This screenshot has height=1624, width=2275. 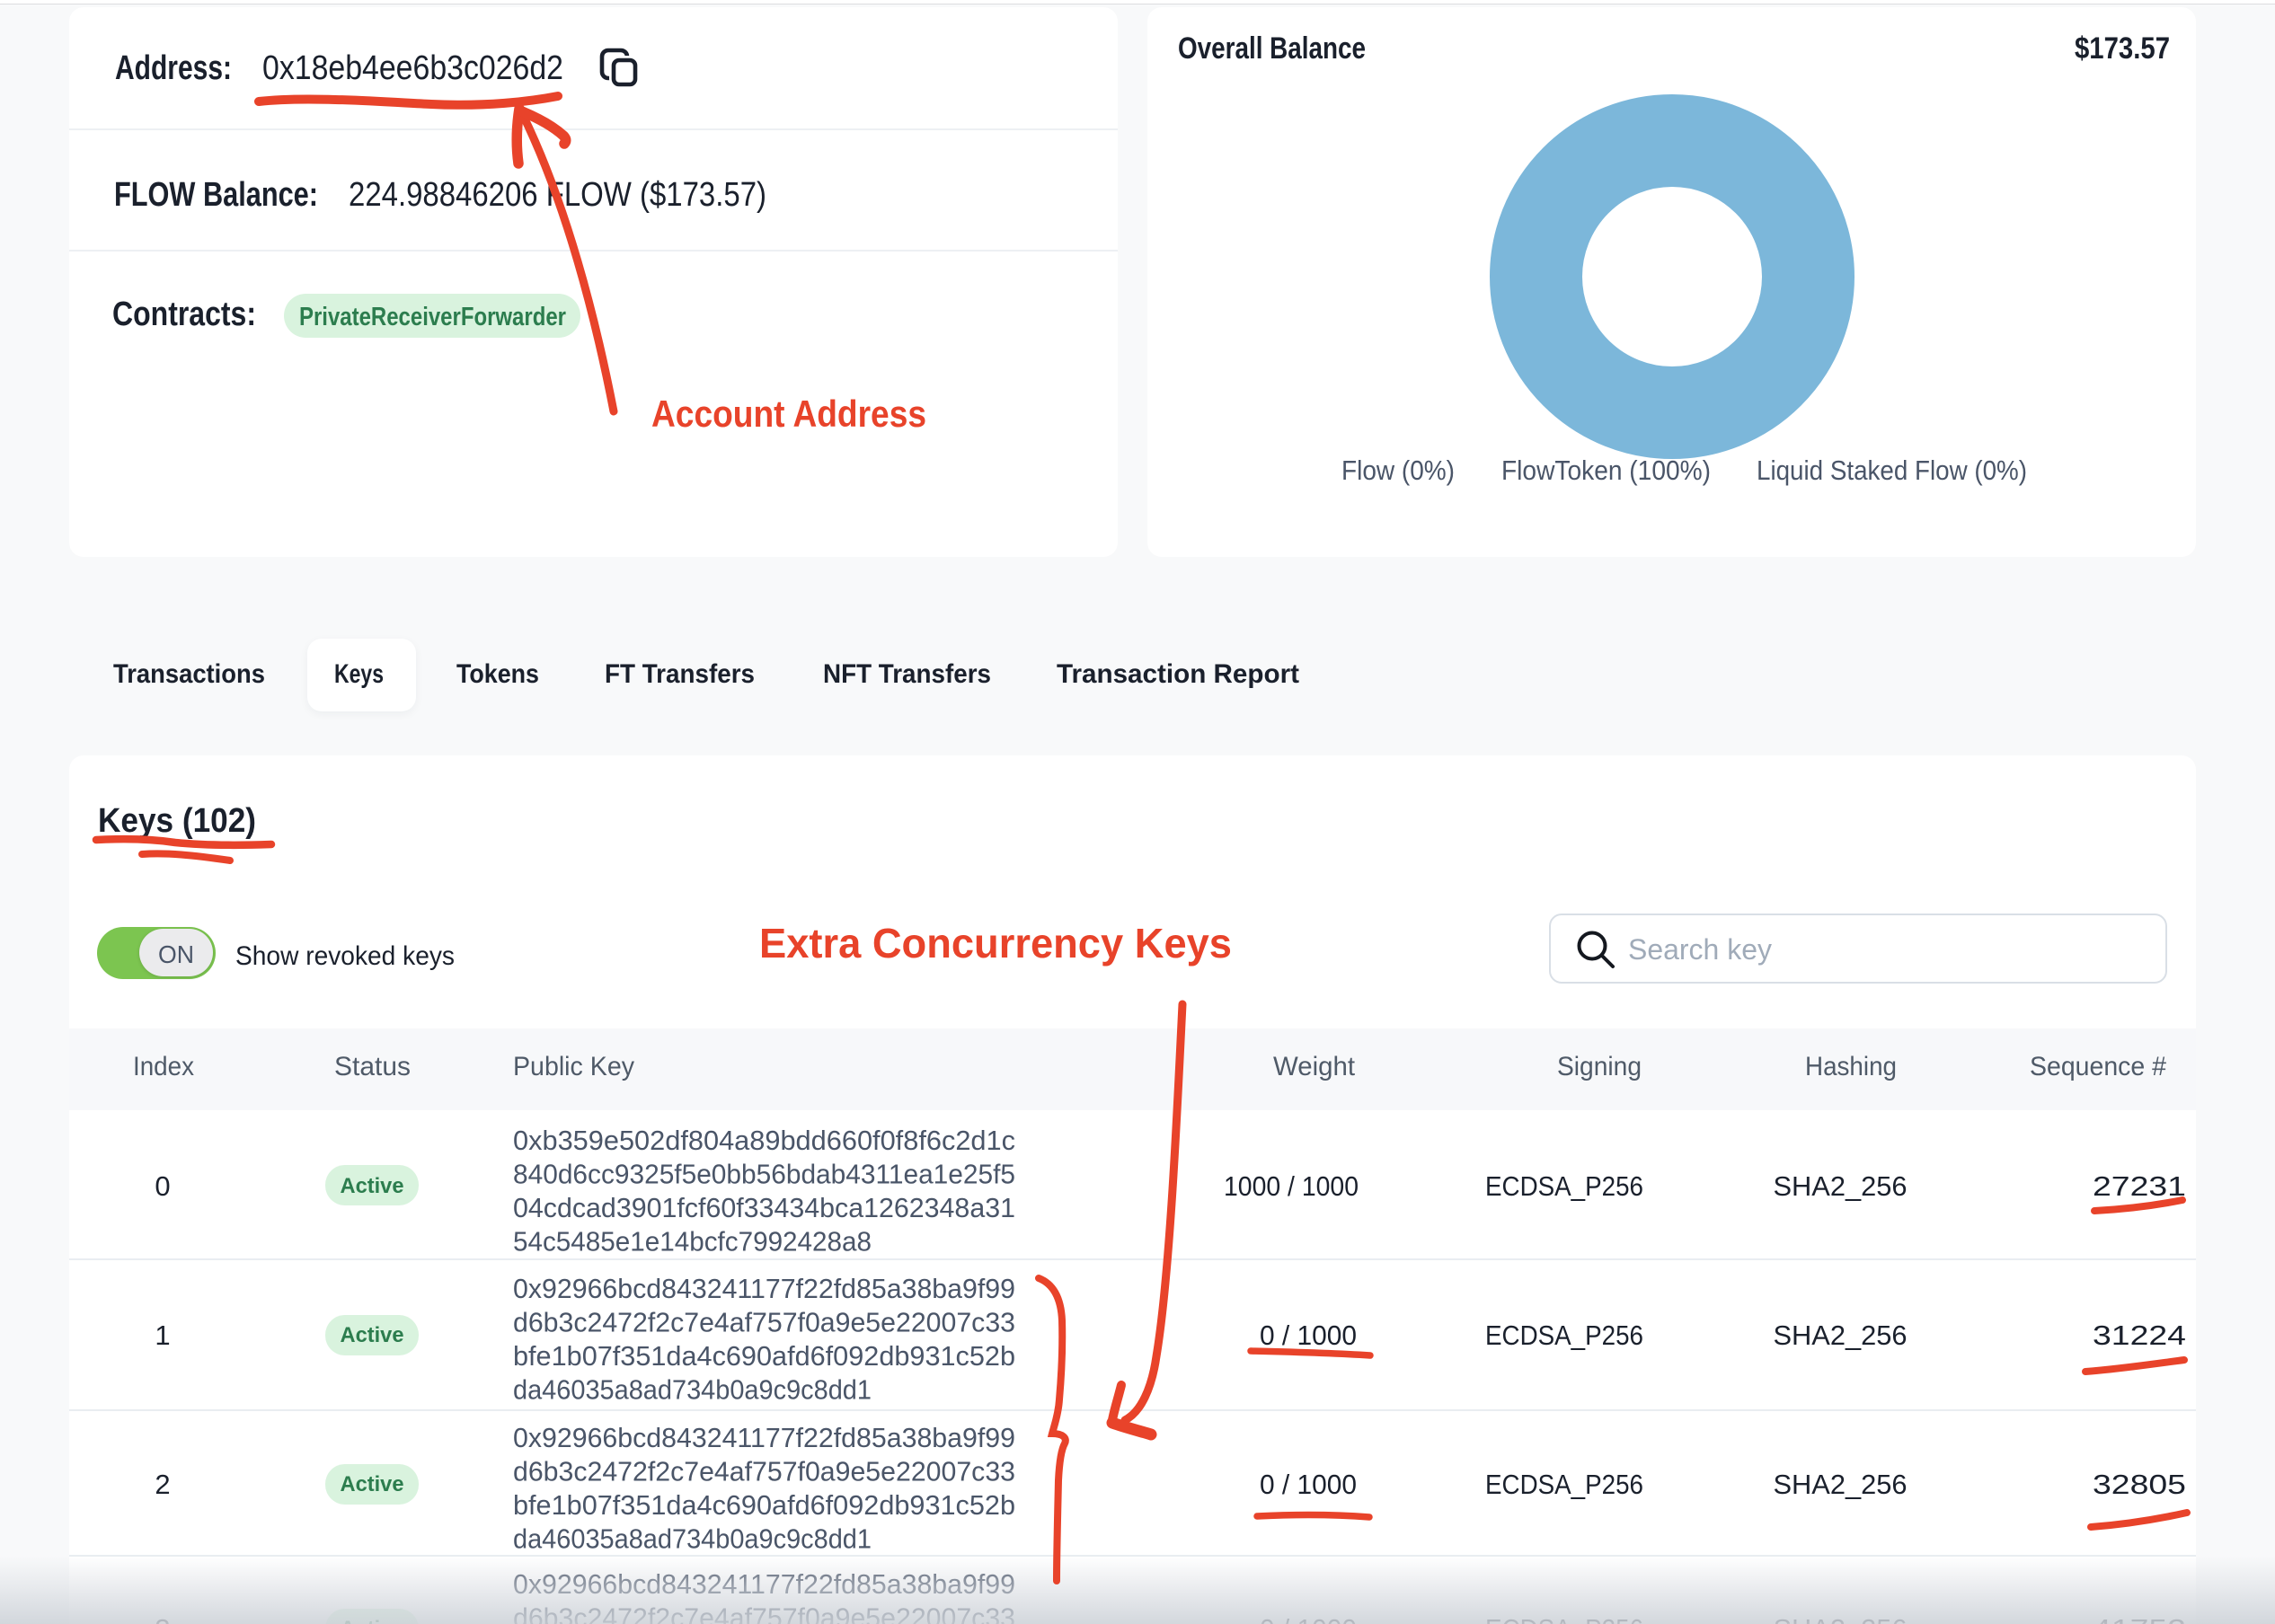 What do you see at coordinates (1700, 949) in the screenshot?
I see `svg-text: Search key` at bounding box center [1700, 949].